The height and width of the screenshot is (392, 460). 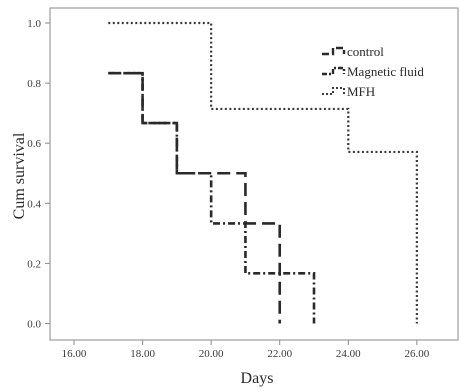 I want to click on x-tick-label: 18.00, so click(x=142, y=354).